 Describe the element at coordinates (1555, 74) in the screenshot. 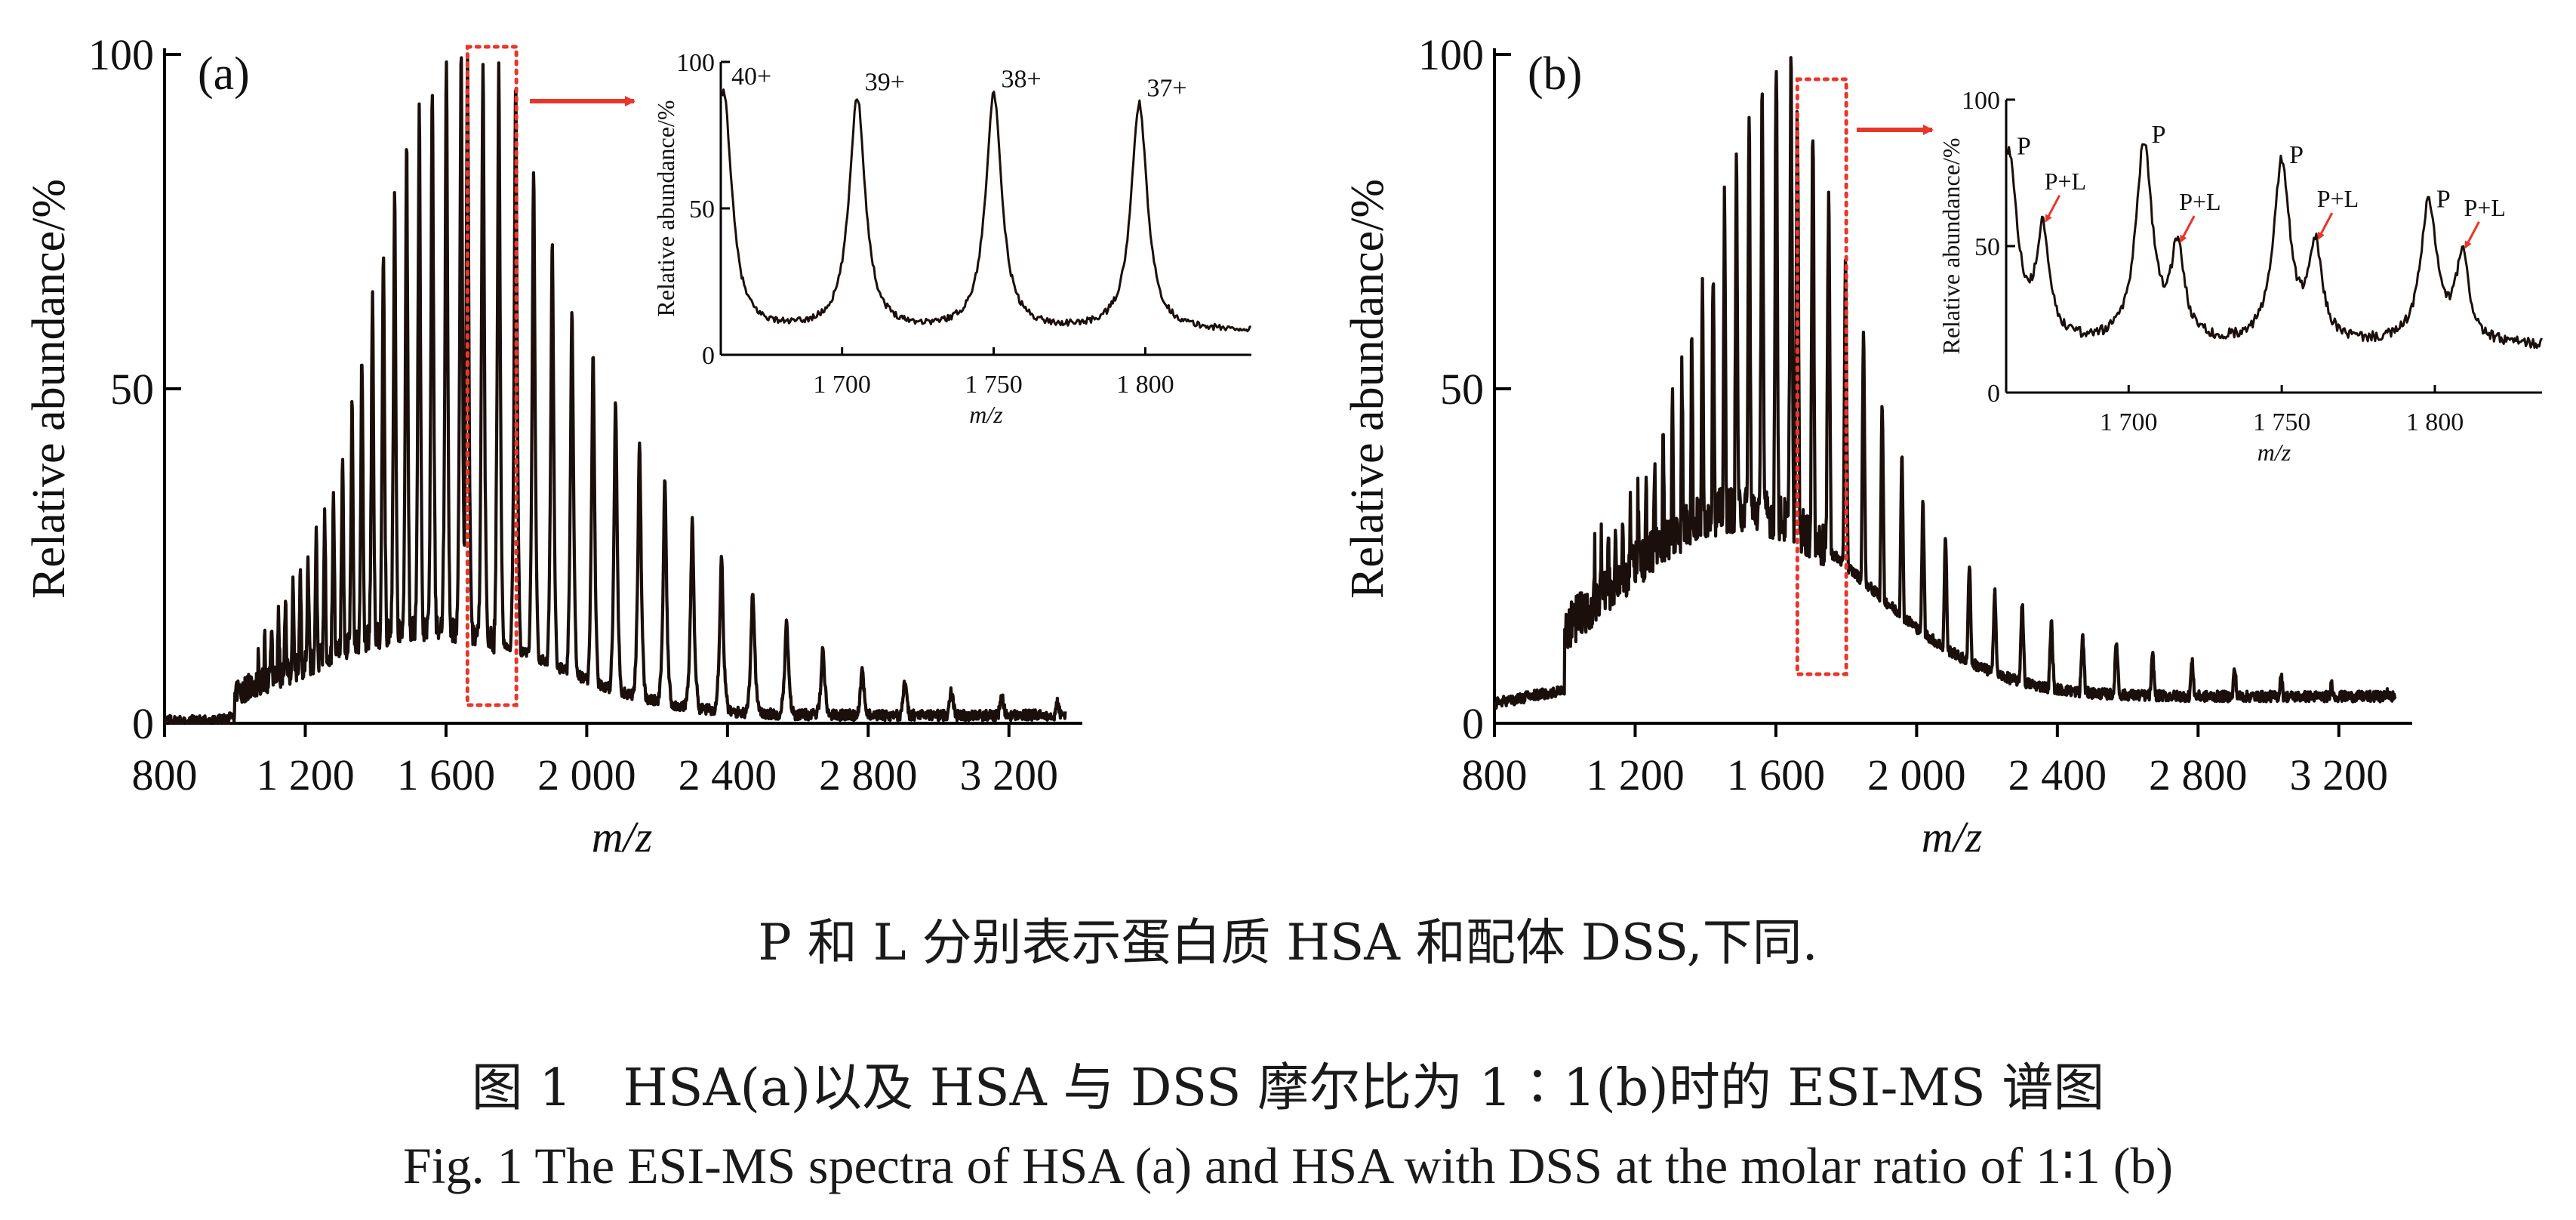

I see `panel-label: (b)` at that location.